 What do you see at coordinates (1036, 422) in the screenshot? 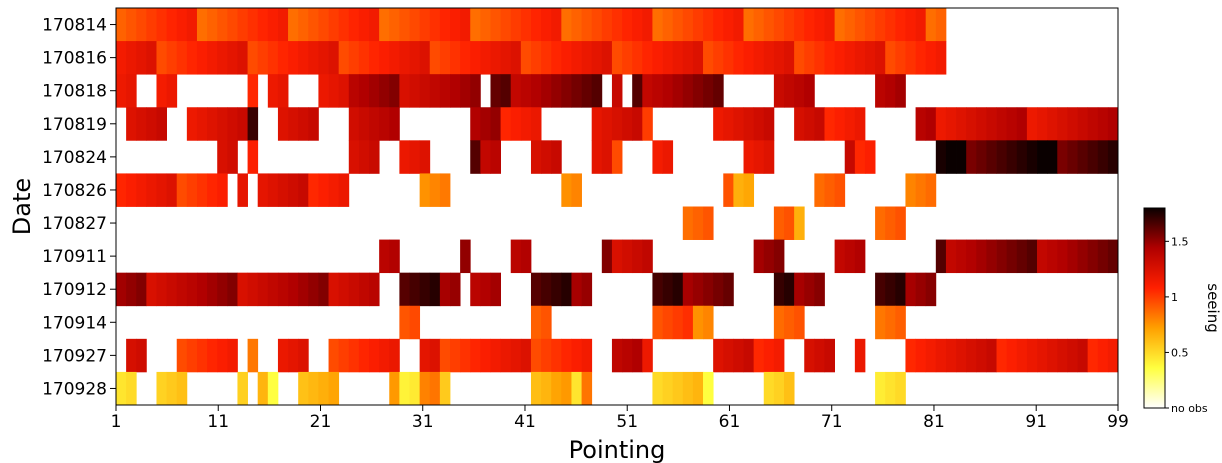
I see `x-tick-label: 91` at bounding box center [1036, 422].